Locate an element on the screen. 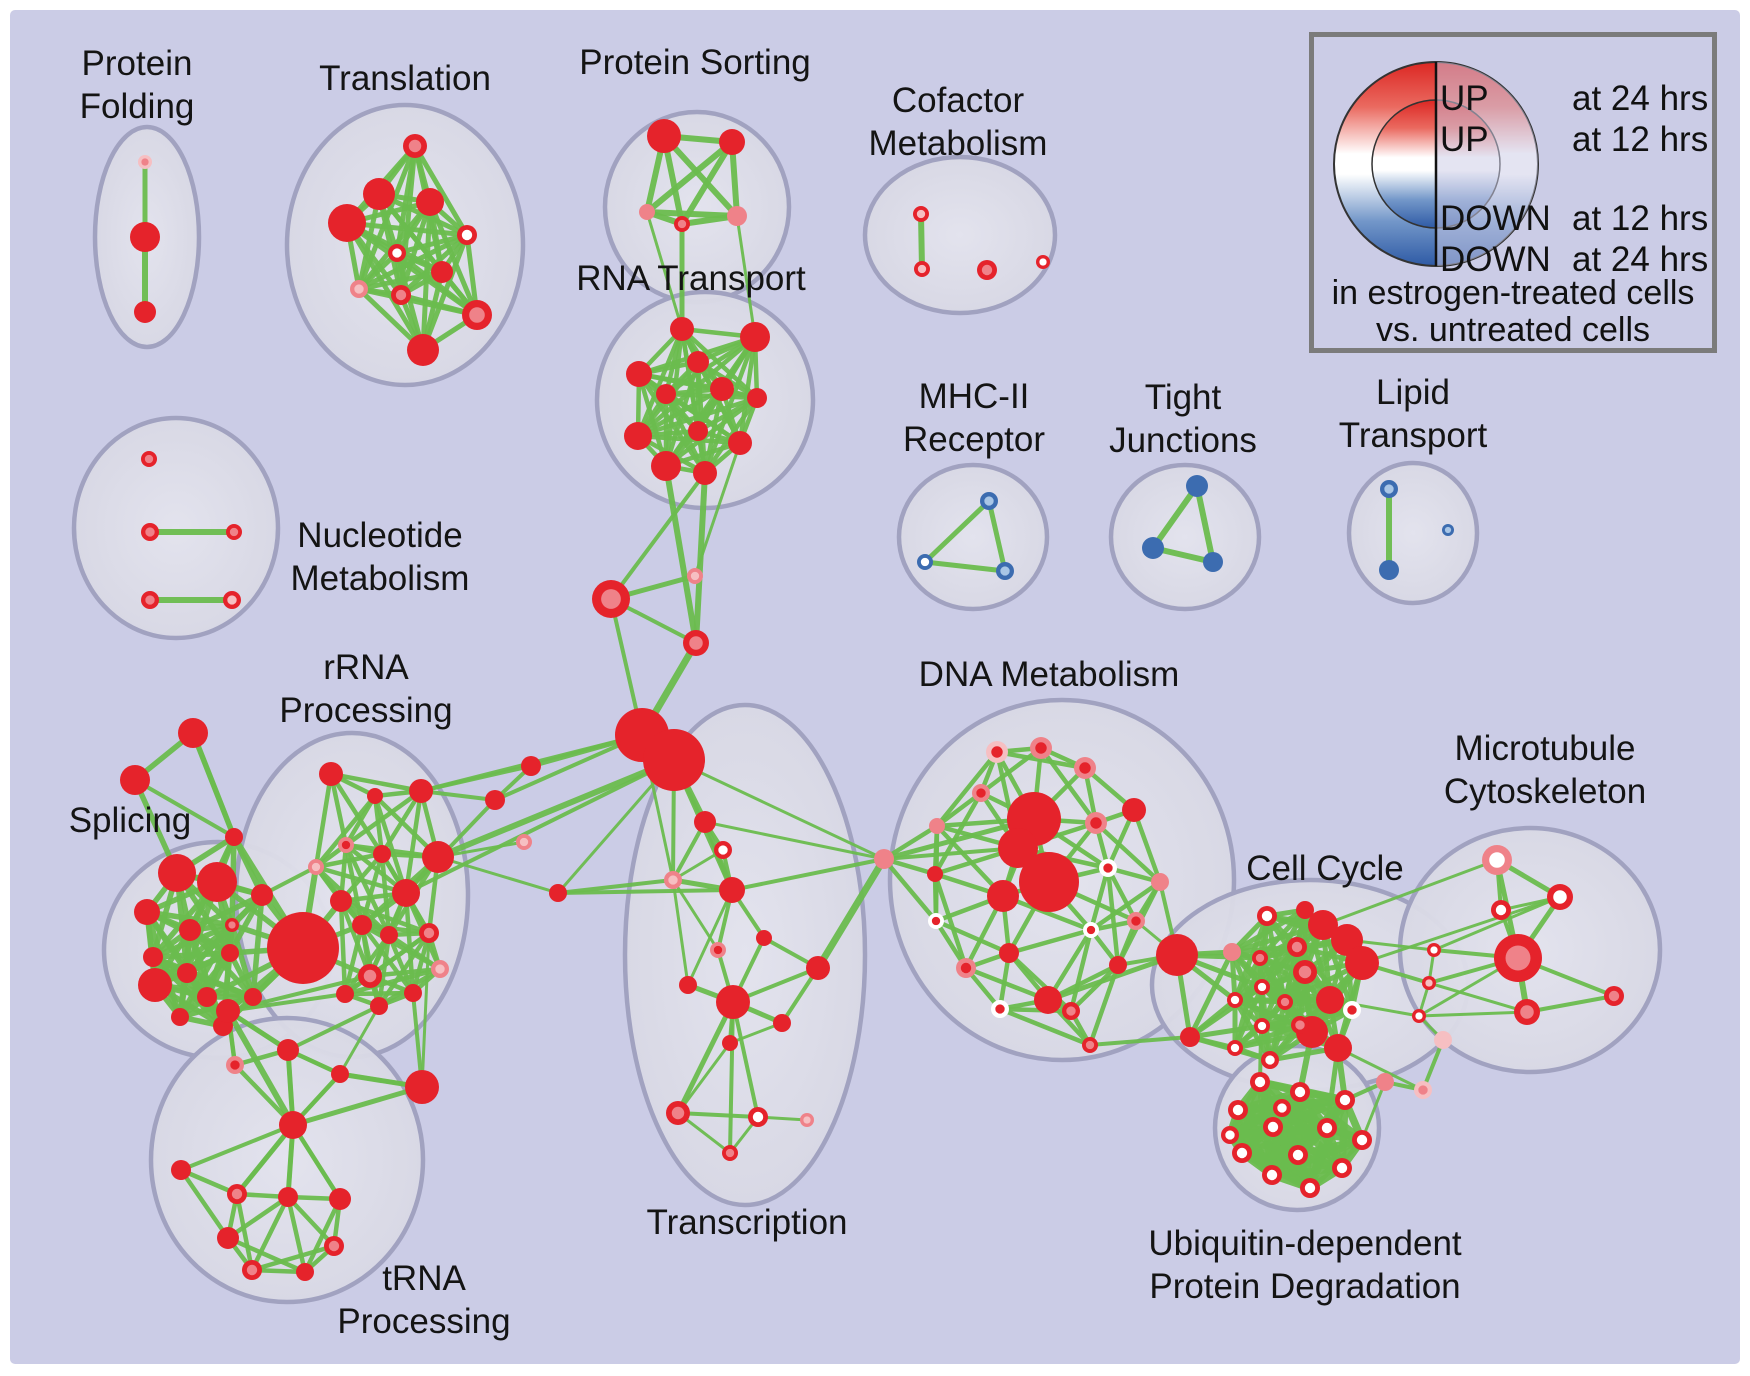 The height and width of the screenshot is (1376, 1750). cluster-label-tight_junctions: Junctions is located at coordinates (1183, 440).